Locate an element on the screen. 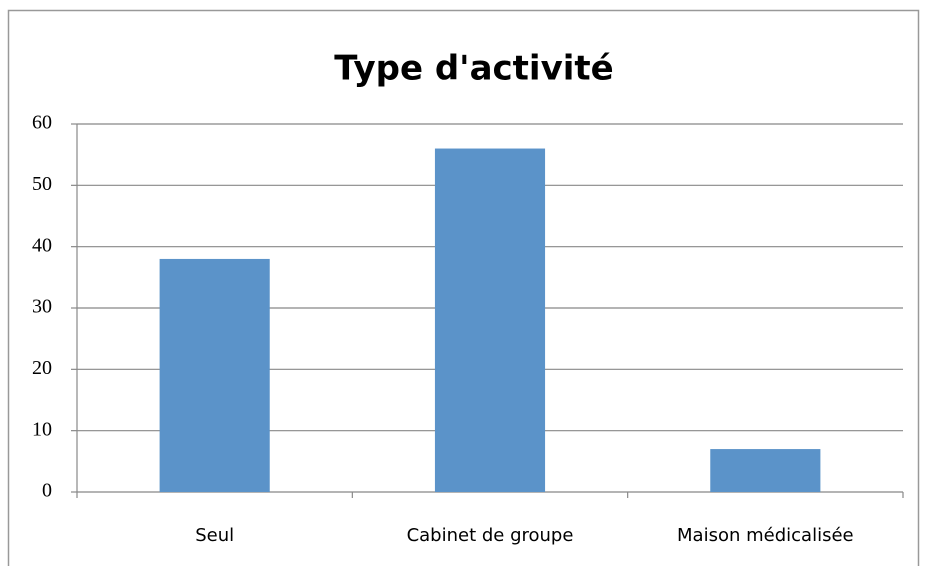 This screenshot has width=928, height=566. y-tick-label: 0 is located at coordinates (47, 491).